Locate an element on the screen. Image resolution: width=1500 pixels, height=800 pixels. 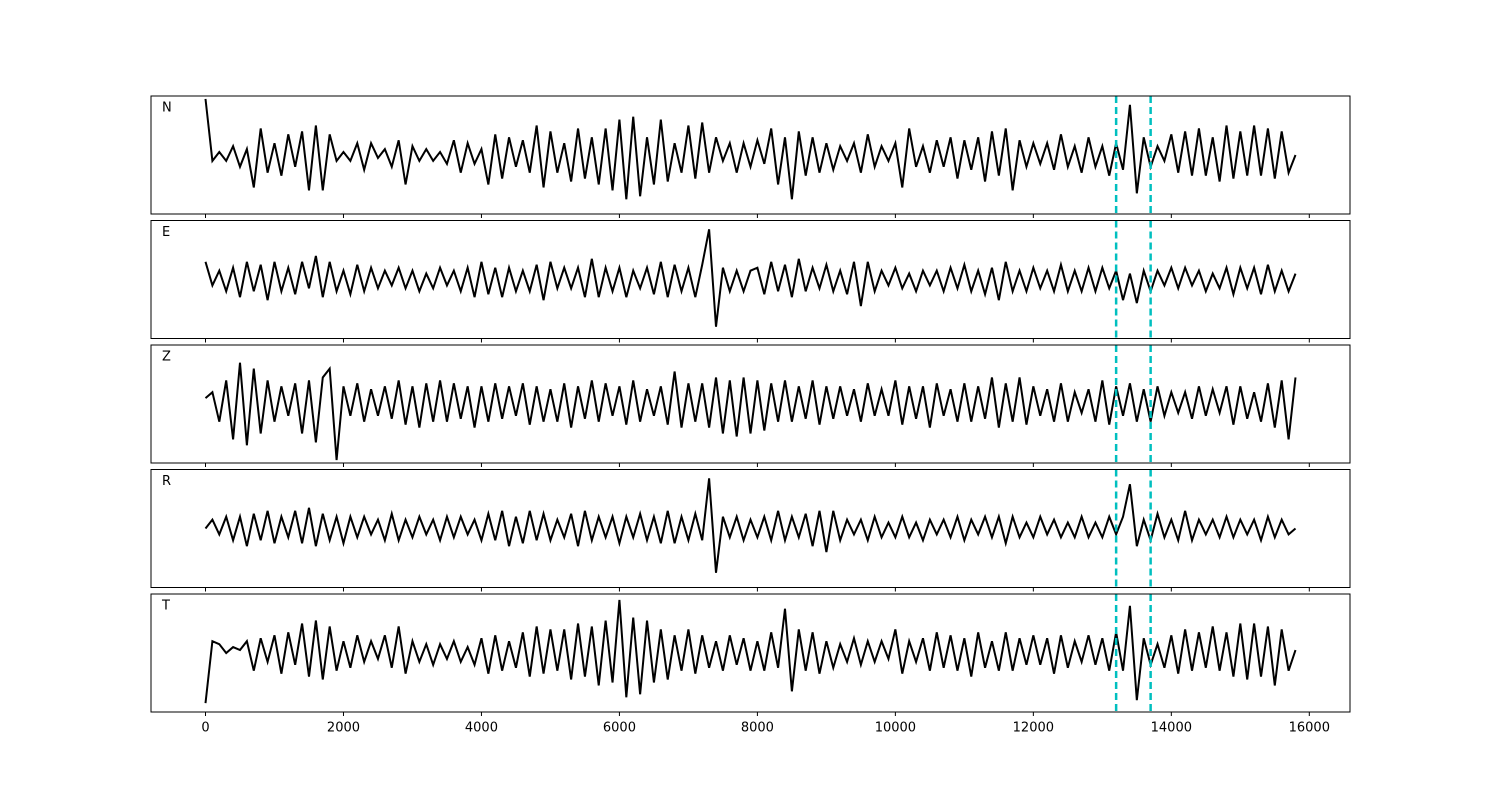
x-tick-label: 0 is located at coordinates (205, 728).